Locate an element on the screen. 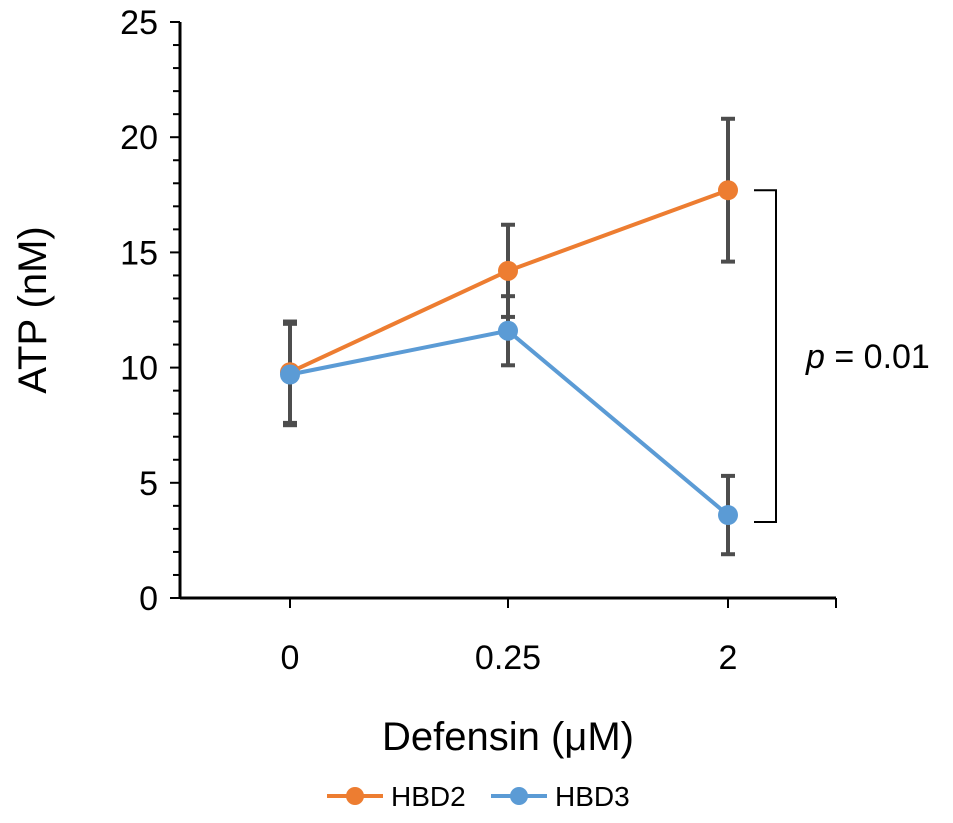  legend-marker-hbd3 is located at coordinates (519, 796).